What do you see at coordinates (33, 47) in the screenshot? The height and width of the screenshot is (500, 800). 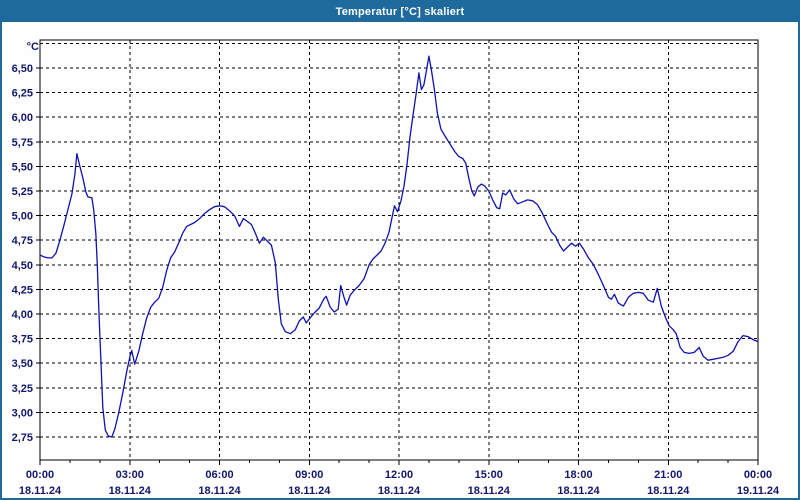 I see `y-axis-unit-label: °C` at bounding box center [33, 47].